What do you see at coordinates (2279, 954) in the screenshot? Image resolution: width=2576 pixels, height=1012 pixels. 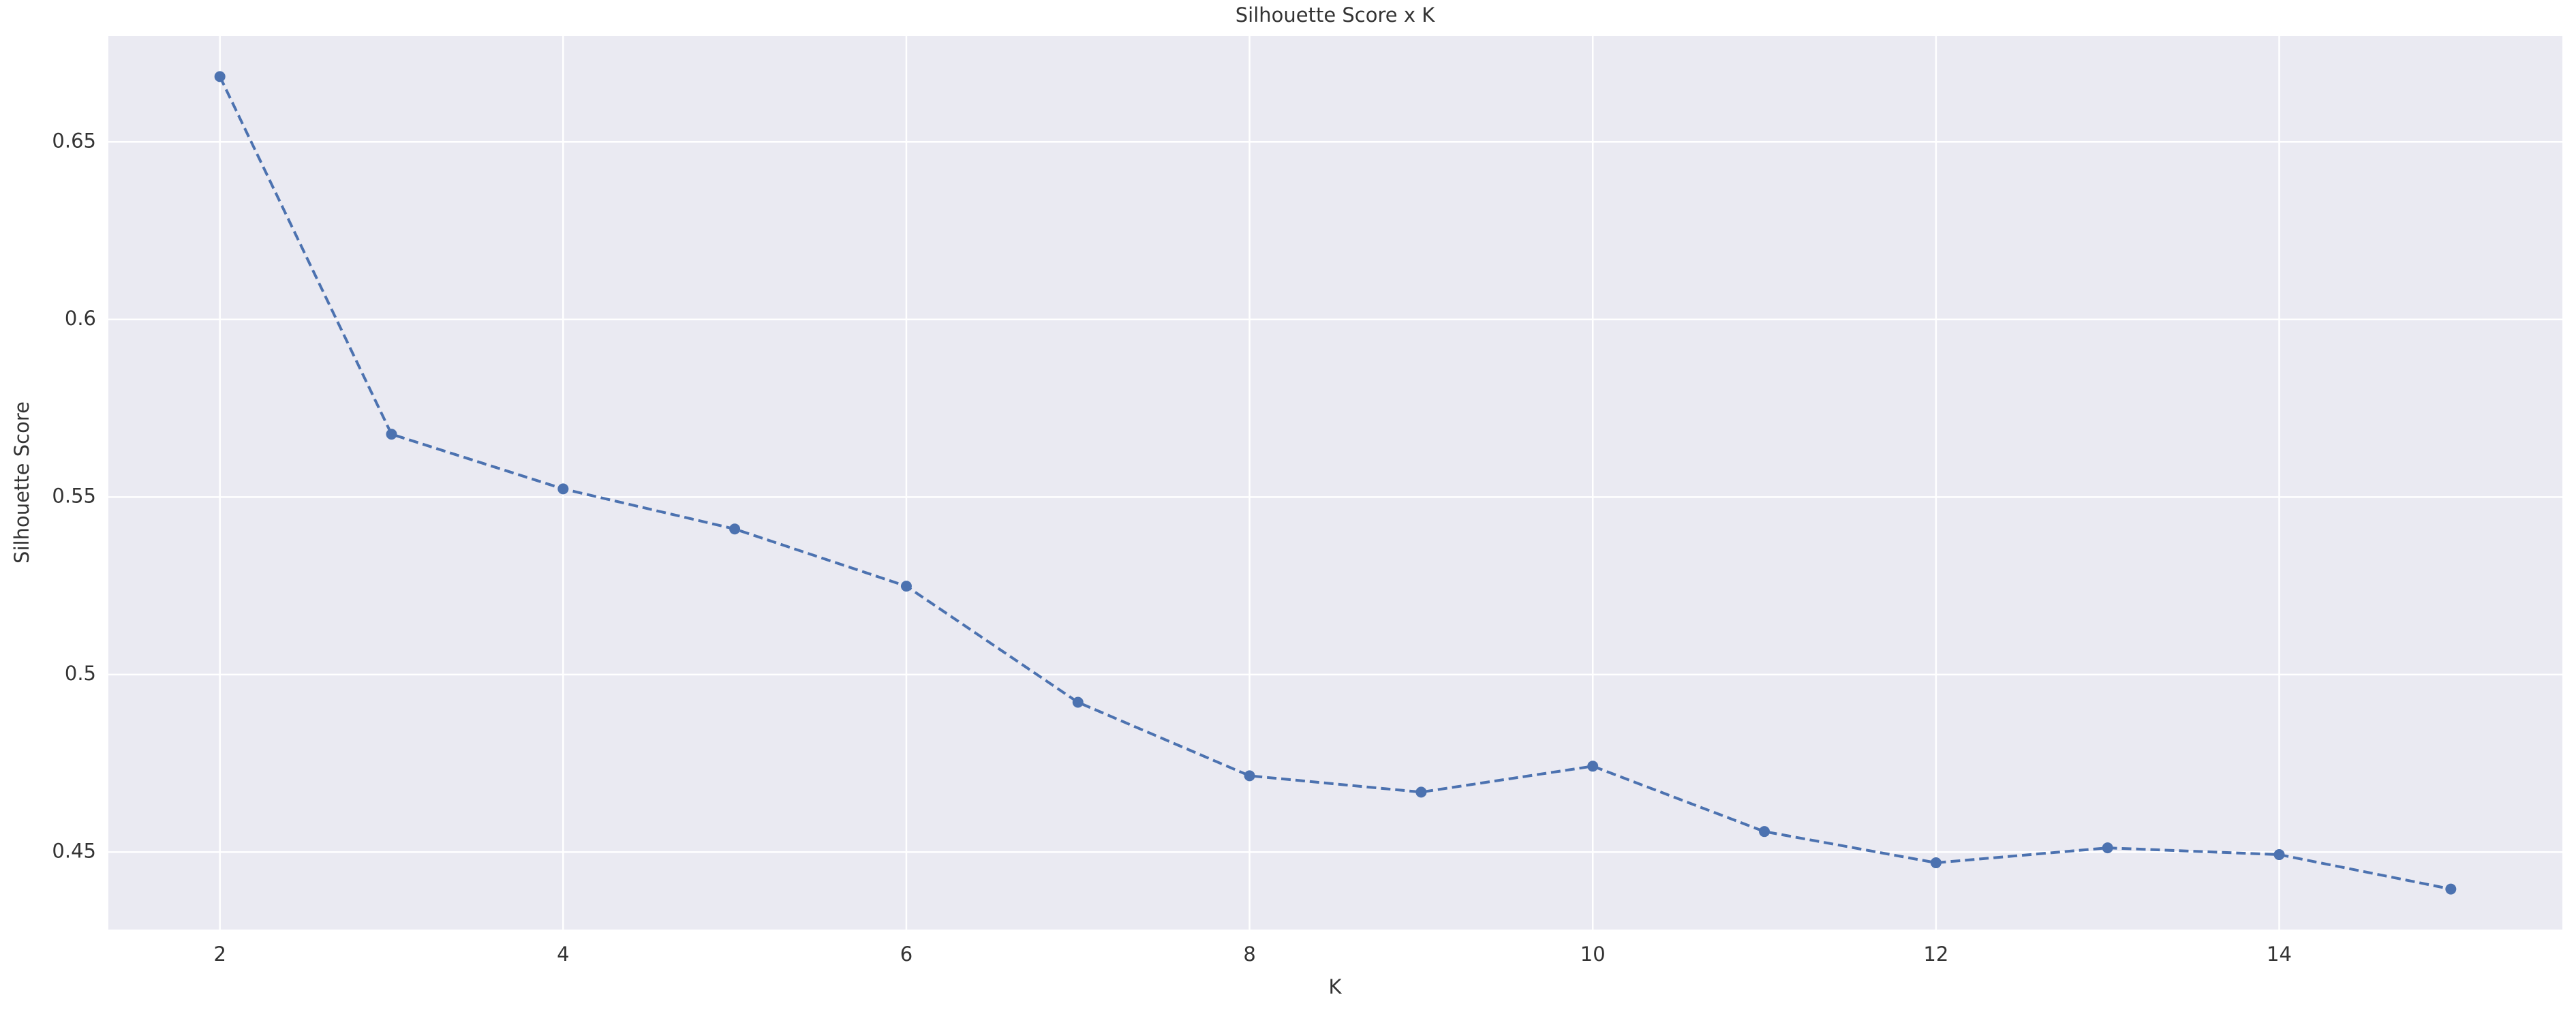 I see `x-tick-label: 14` at bounding box center [2279, 954].